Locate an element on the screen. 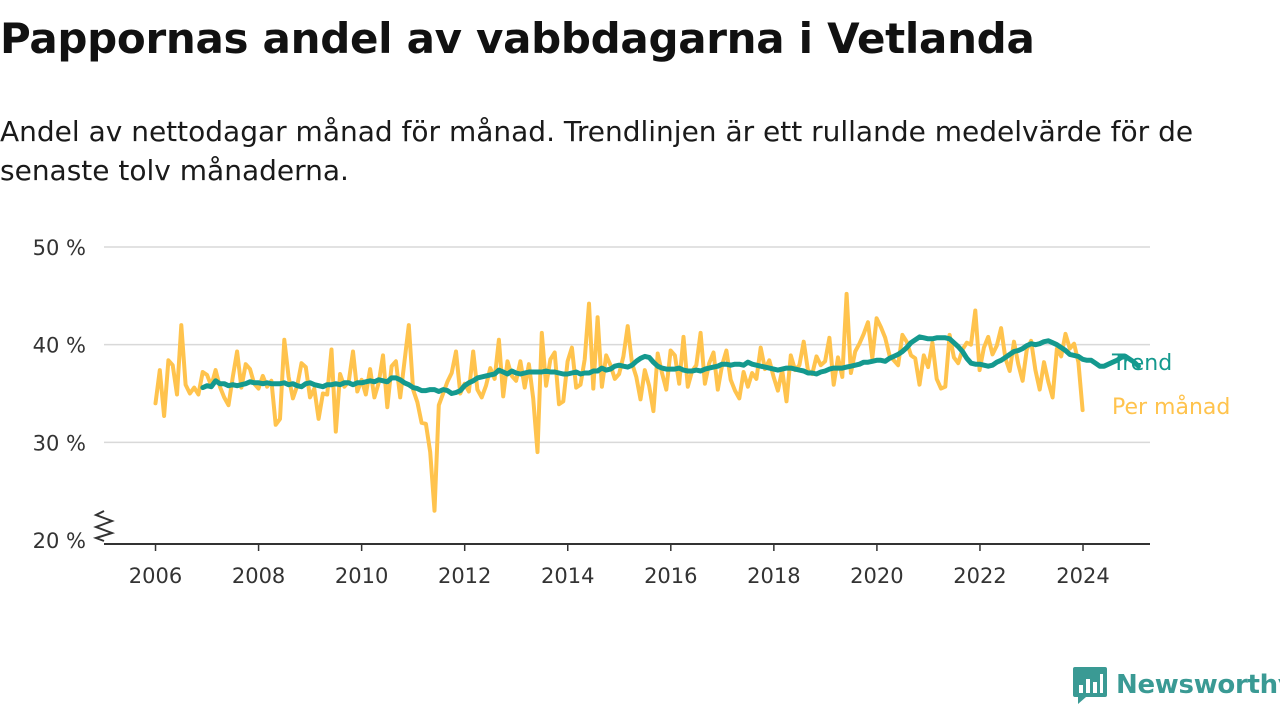  x-tick-label: 2024 is located at coordinates (1082, 576).